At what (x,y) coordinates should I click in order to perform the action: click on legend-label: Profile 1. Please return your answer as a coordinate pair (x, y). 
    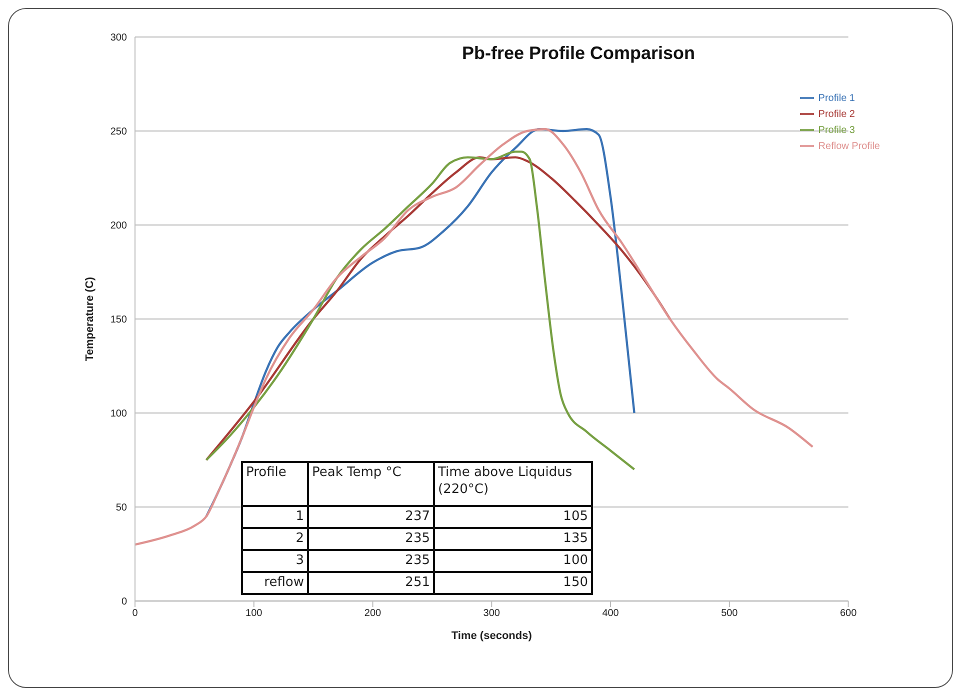
    Looking at the image, I should click on (836, 98).